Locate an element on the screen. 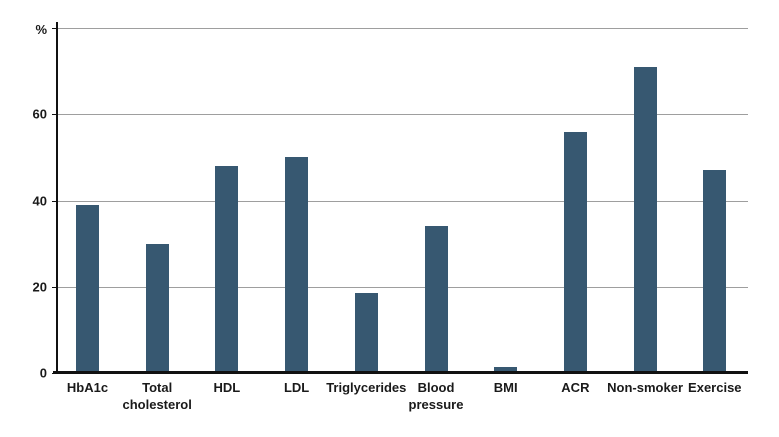 This screenshot has height=437, width=779. x-tick-label-bmi: BMI is located at coordinates (505, 387).